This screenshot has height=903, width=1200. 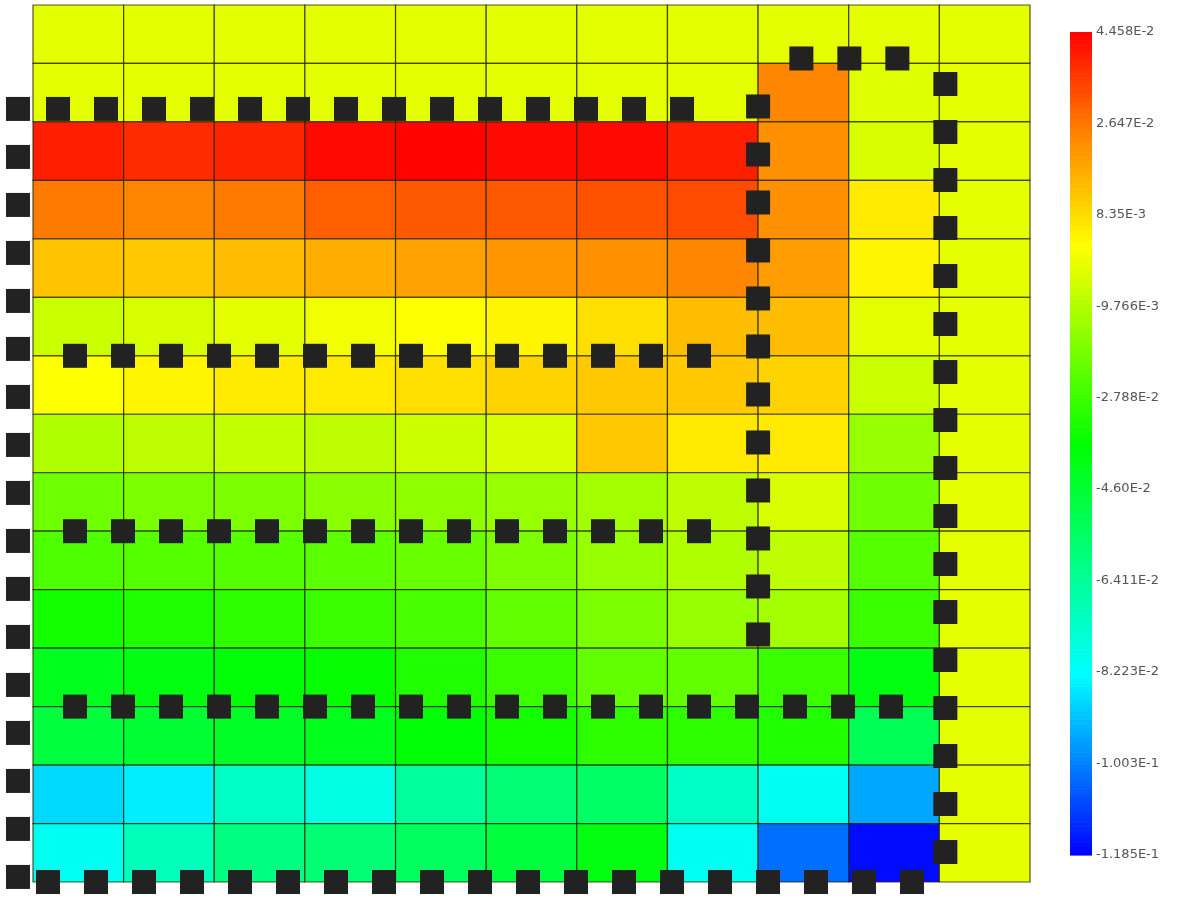 What do you see at coordinates (1128, 854) in the screenshot?
I see `color-bar-label: -1.185E-1` at bounding box center [1128, 854].